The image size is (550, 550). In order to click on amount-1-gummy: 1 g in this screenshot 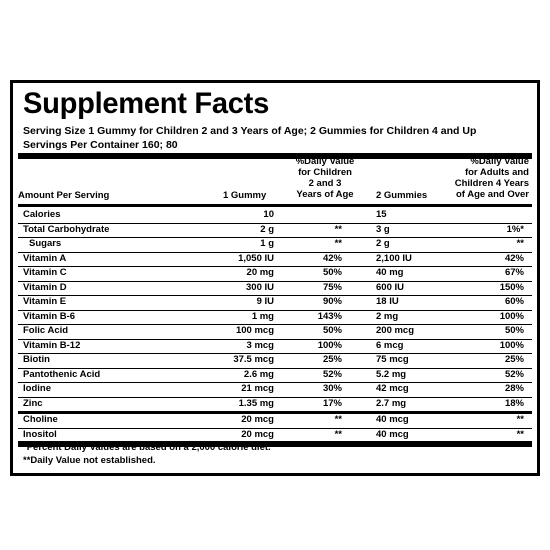, I will do `click(267, 243)`.